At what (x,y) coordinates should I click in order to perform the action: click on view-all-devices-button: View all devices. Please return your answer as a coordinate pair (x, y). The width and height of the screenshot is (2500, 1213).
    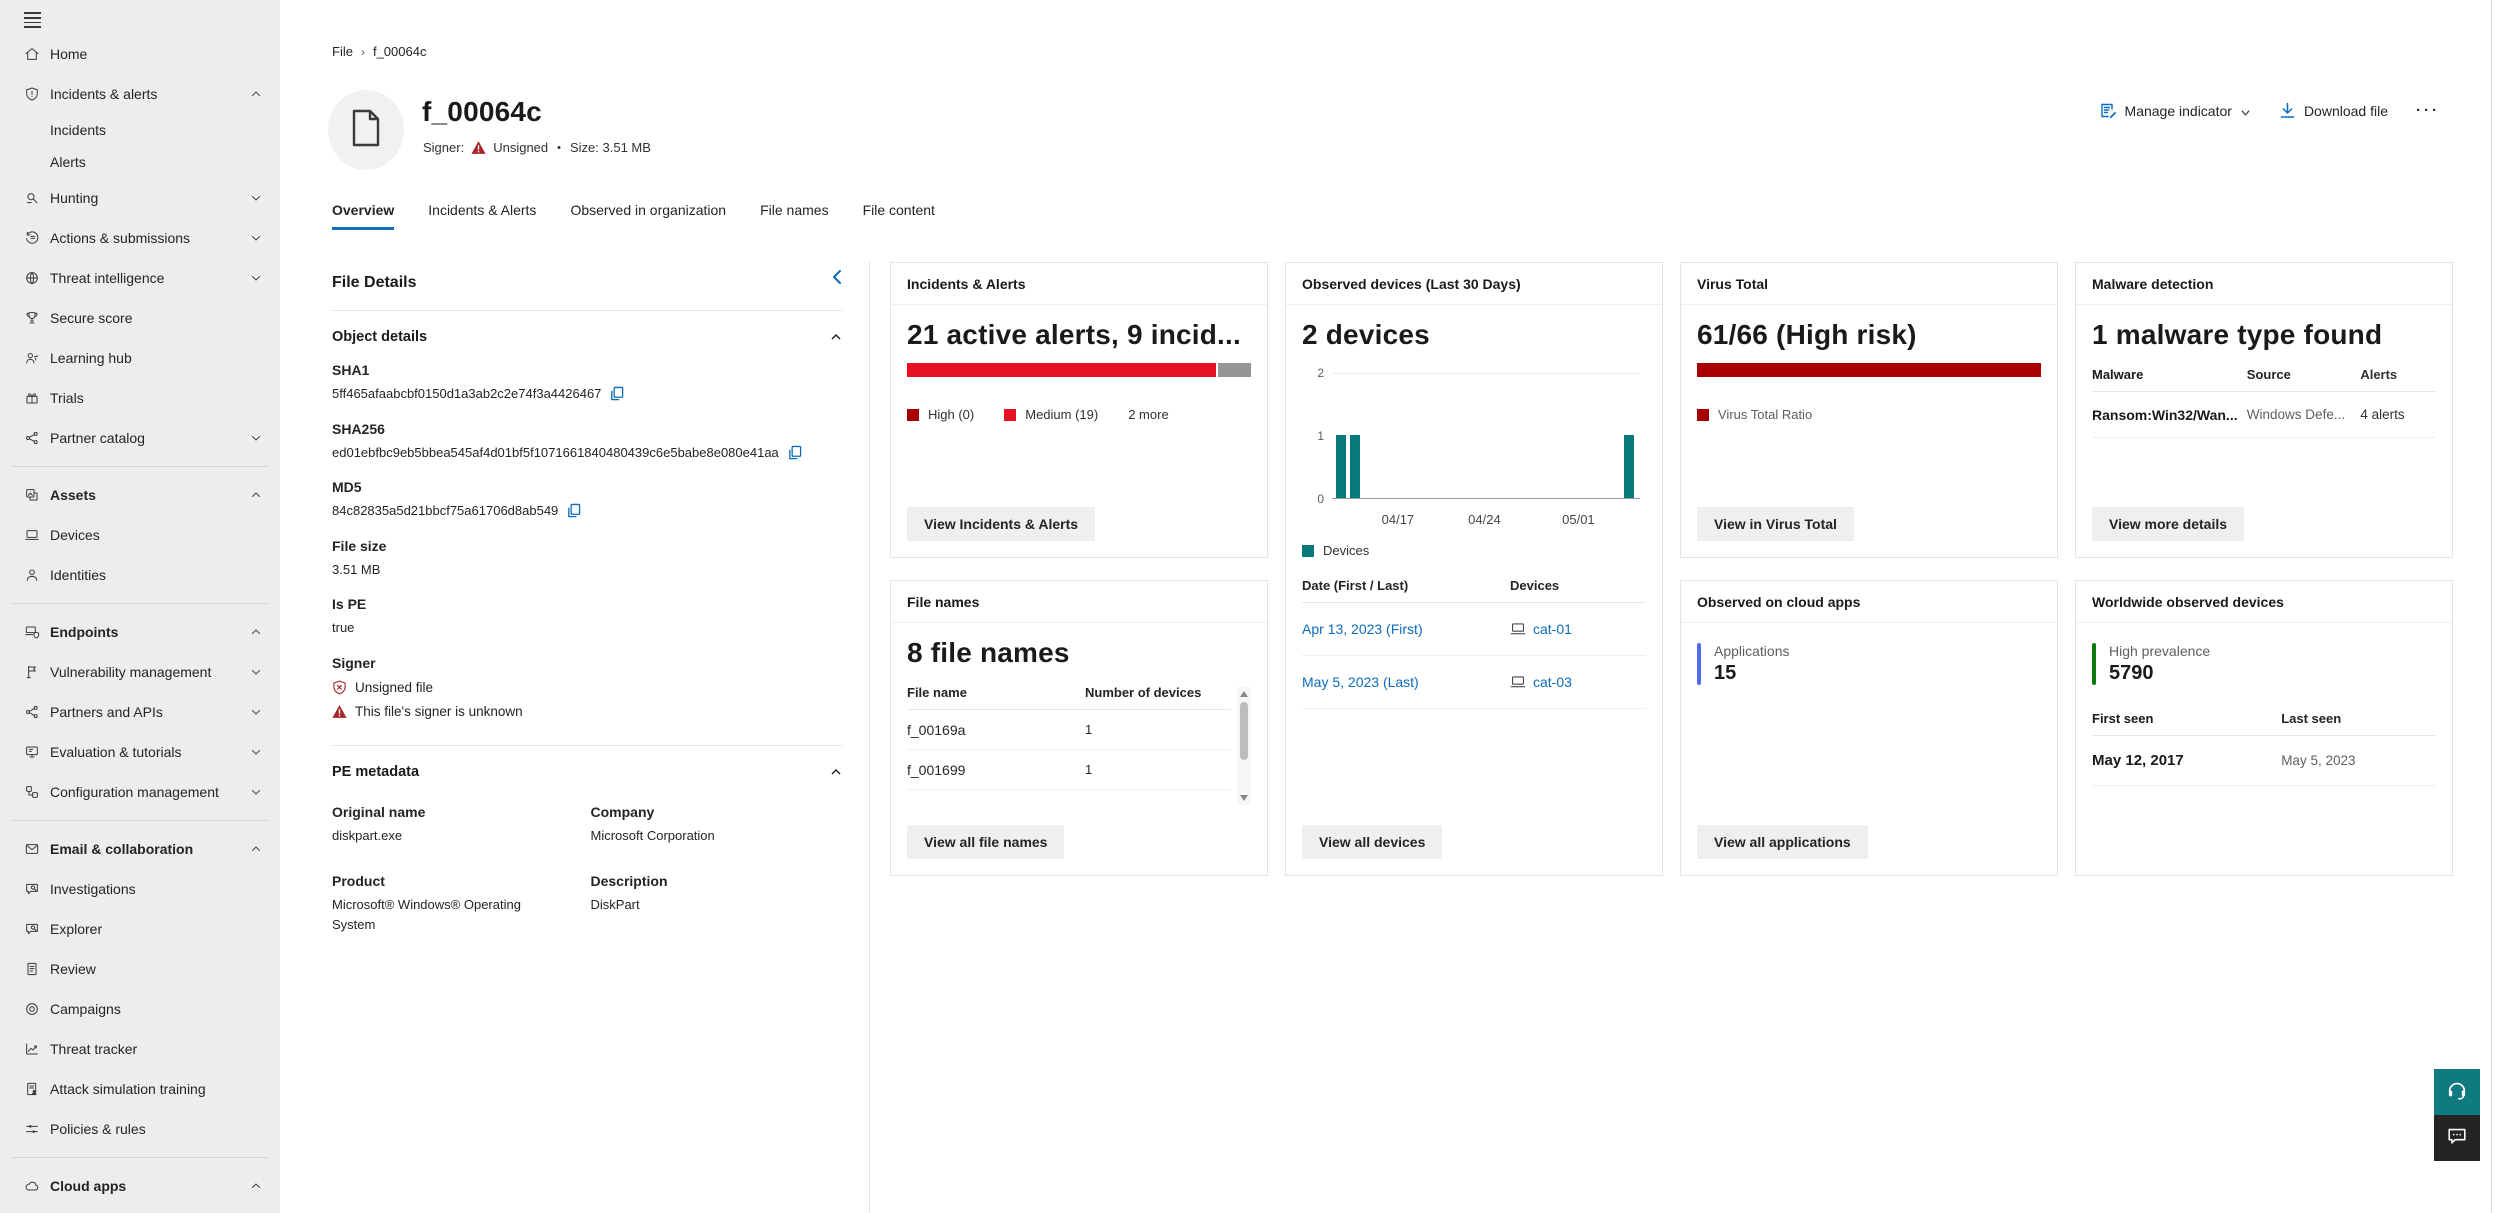
    Looking at the image, I should click on (1372, 842).